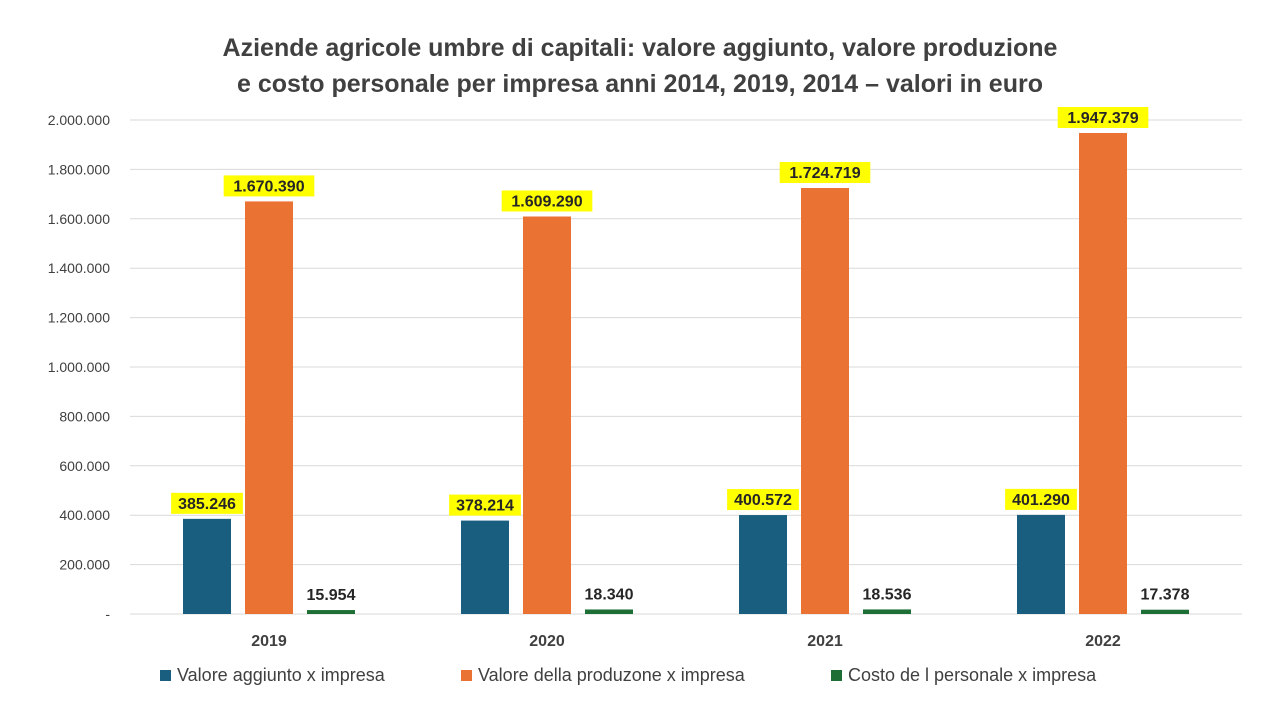 Image resolution: width=1280 pixels, height=720 pixels. What do you see at coordinates (281, 675) in the screenshot?
I see `legend-label: Valore aggiunto x impresa` at bounding box center [281, 675].